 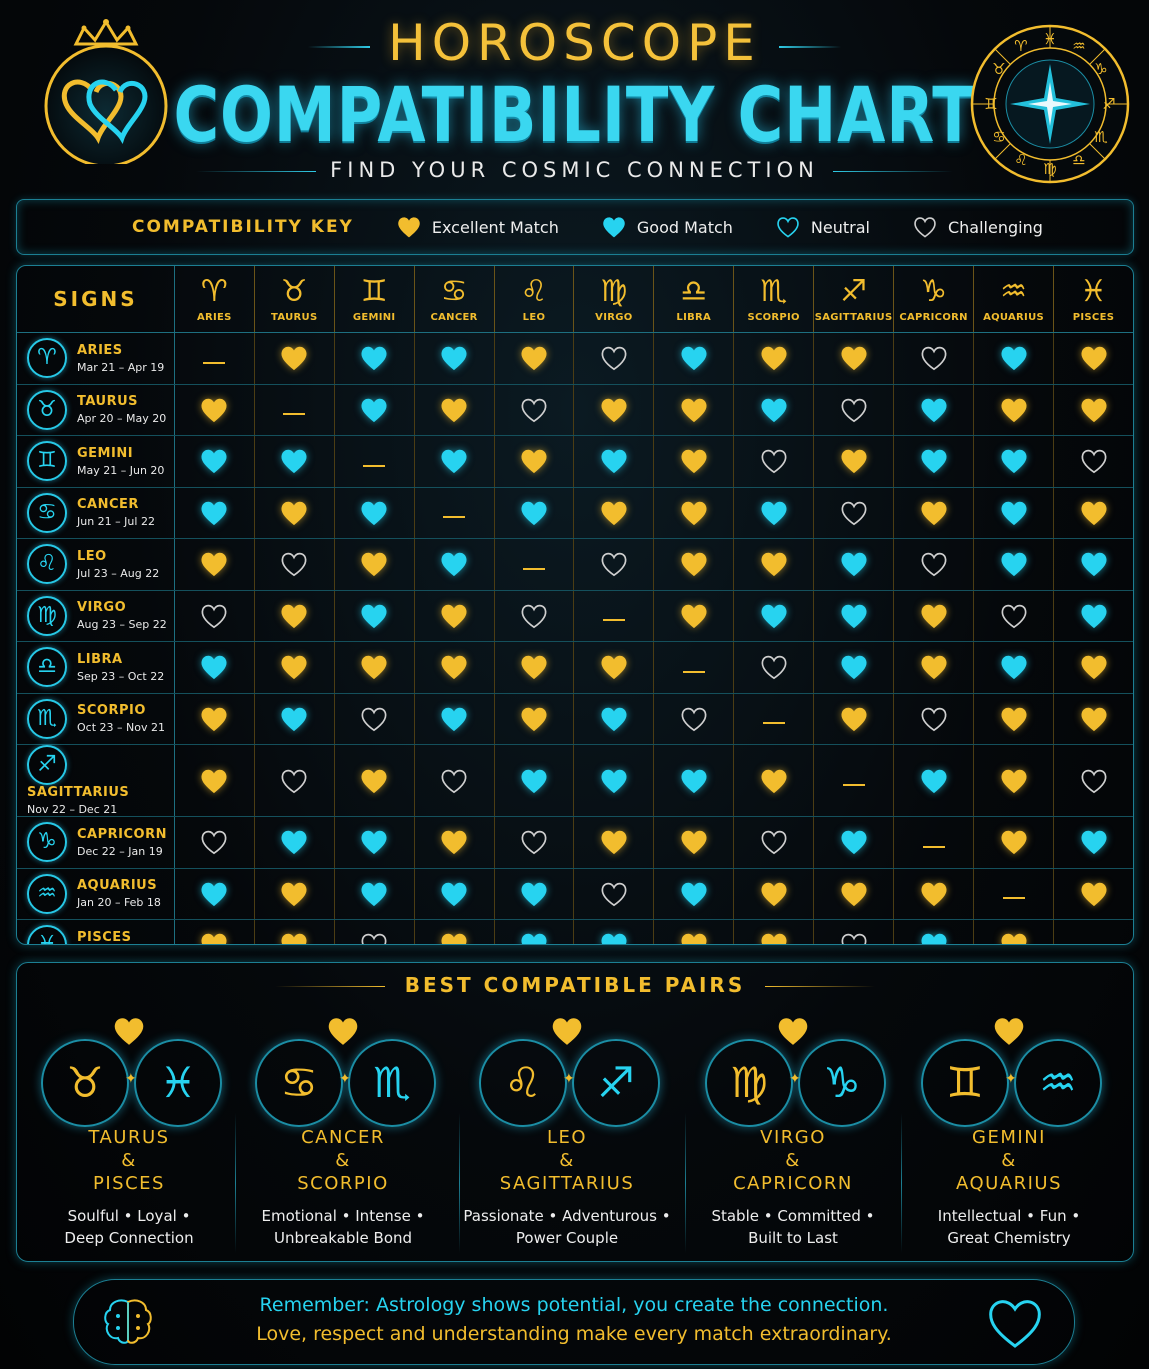 What do you see at coordinates (122, 625) in the screenshot?
I see `row-sign-dates: Aug 23 – Sep 22` at bounding box center [122, 625].